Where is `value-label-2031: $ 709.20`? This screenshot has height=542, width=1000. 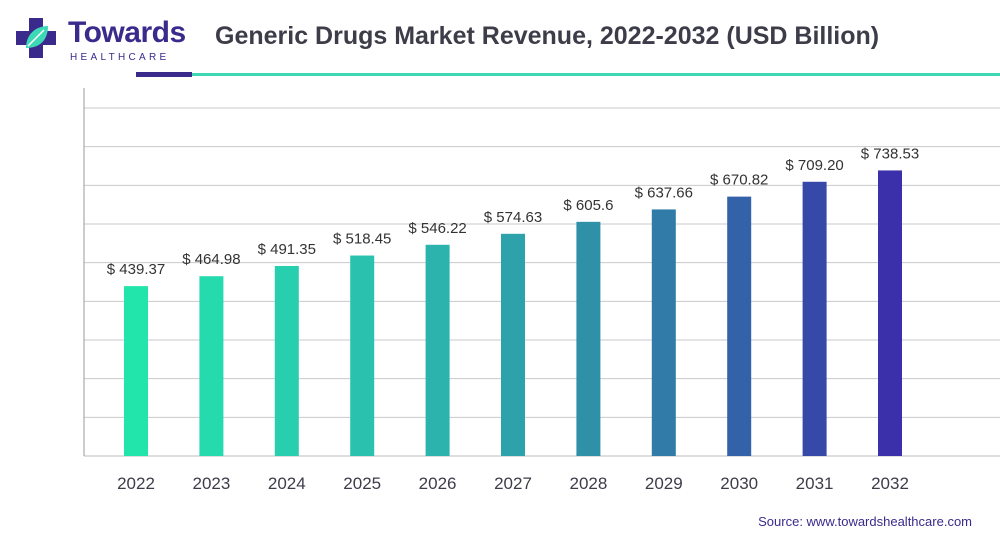
value-label-2031: $ 709.20 is located at coordinates (814, 165).